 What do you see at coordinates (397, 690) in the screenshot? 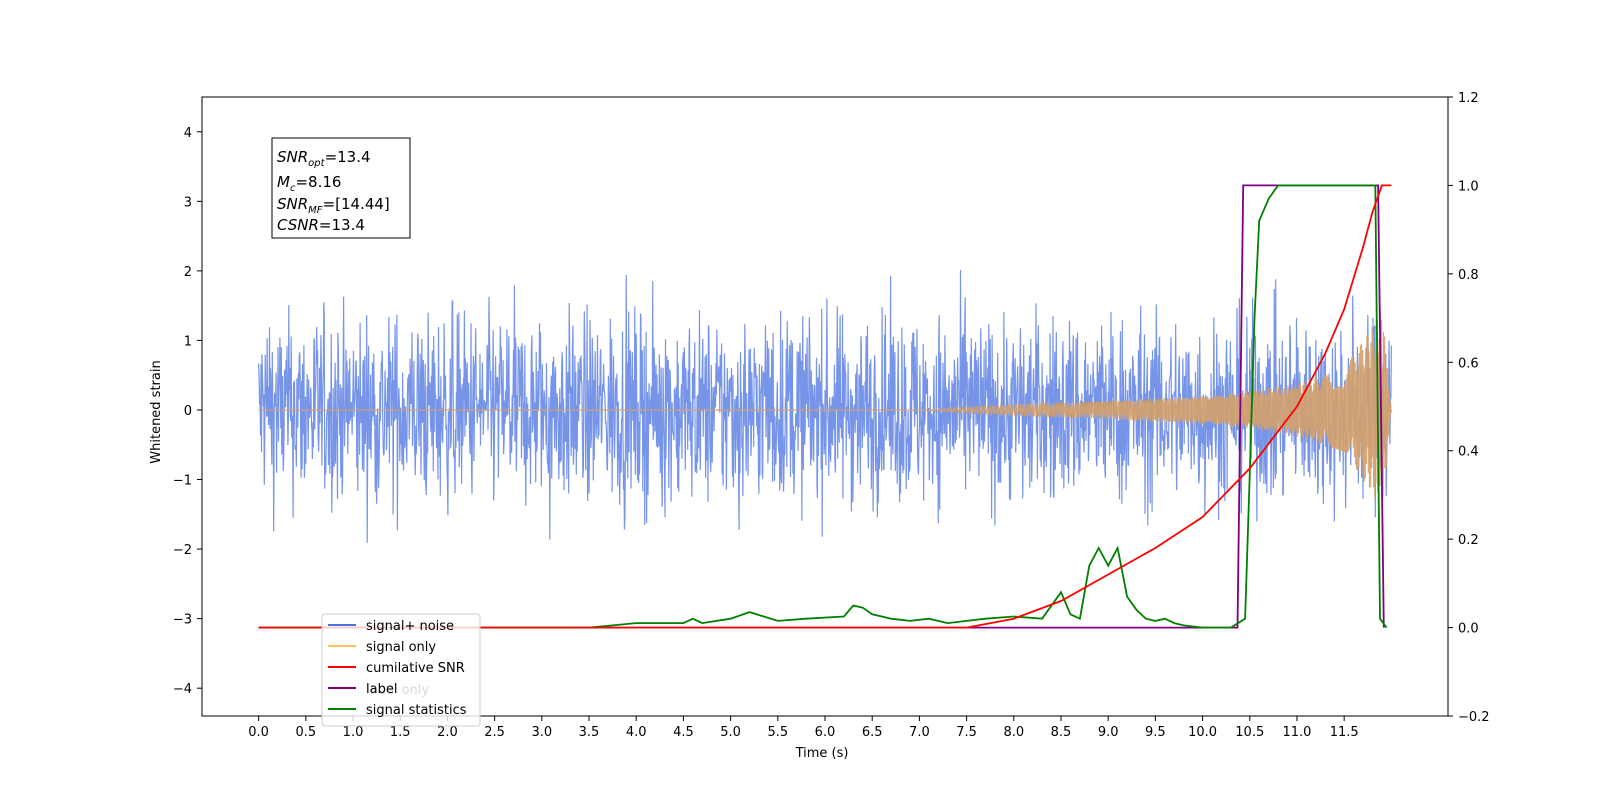
I see `legend-background-text: label only` at bounding box center [397, 690].